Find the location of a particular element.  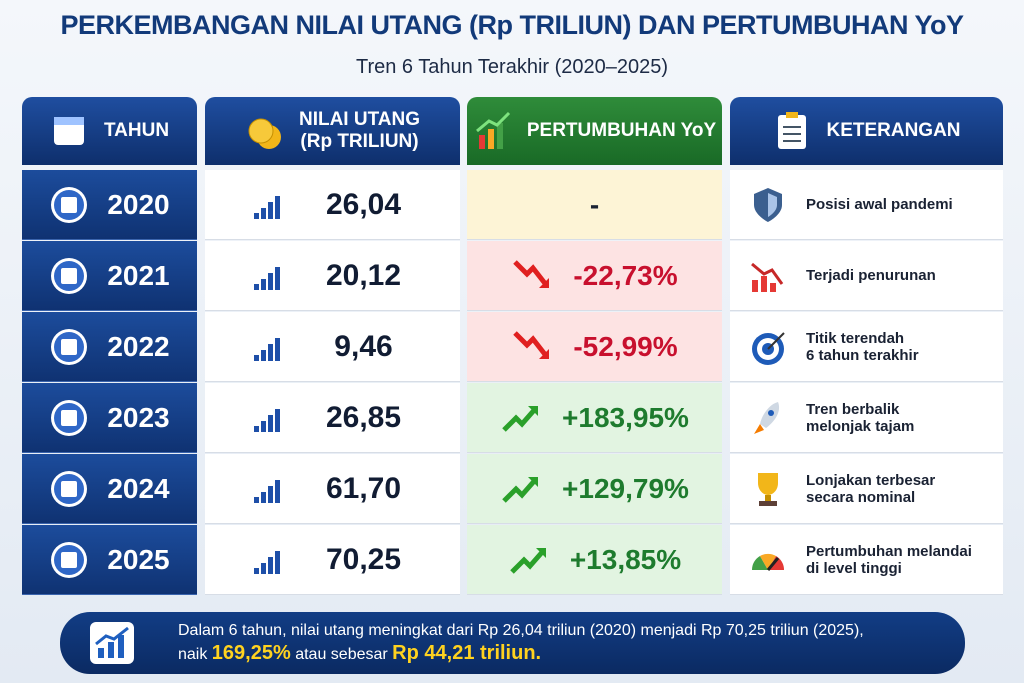

year-cell: 2020 is located at coordinates (109, 205).